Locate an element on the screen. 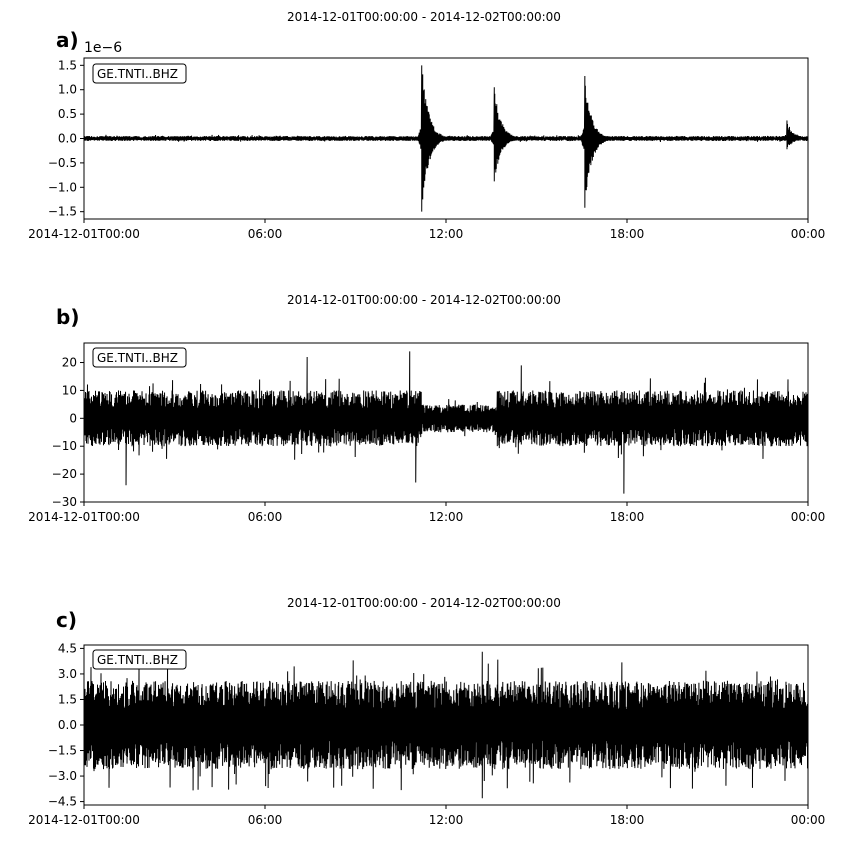 The height and width of the screenshot is (850, 847). panel-b-y-tick-label: 0 is located at coordinates (73, 418).